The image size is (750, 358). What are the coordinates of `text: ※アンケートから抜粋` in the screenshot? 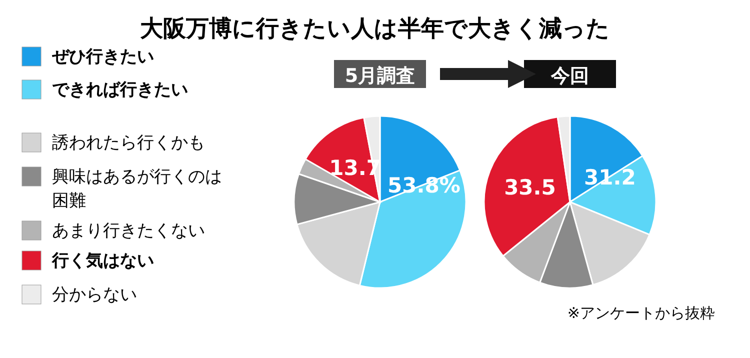 It's located at (641, 313).